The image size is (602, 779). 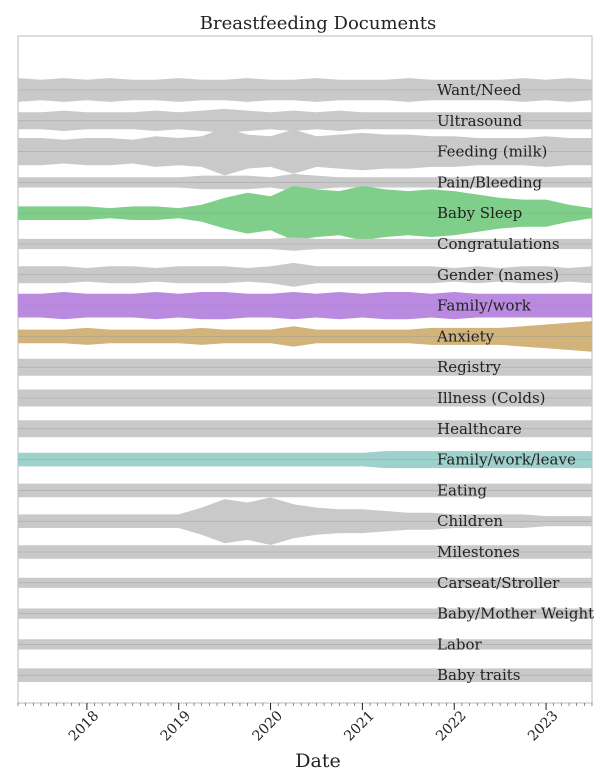 I want to click on x-axis-label: Date, so click(x=317, y=761).